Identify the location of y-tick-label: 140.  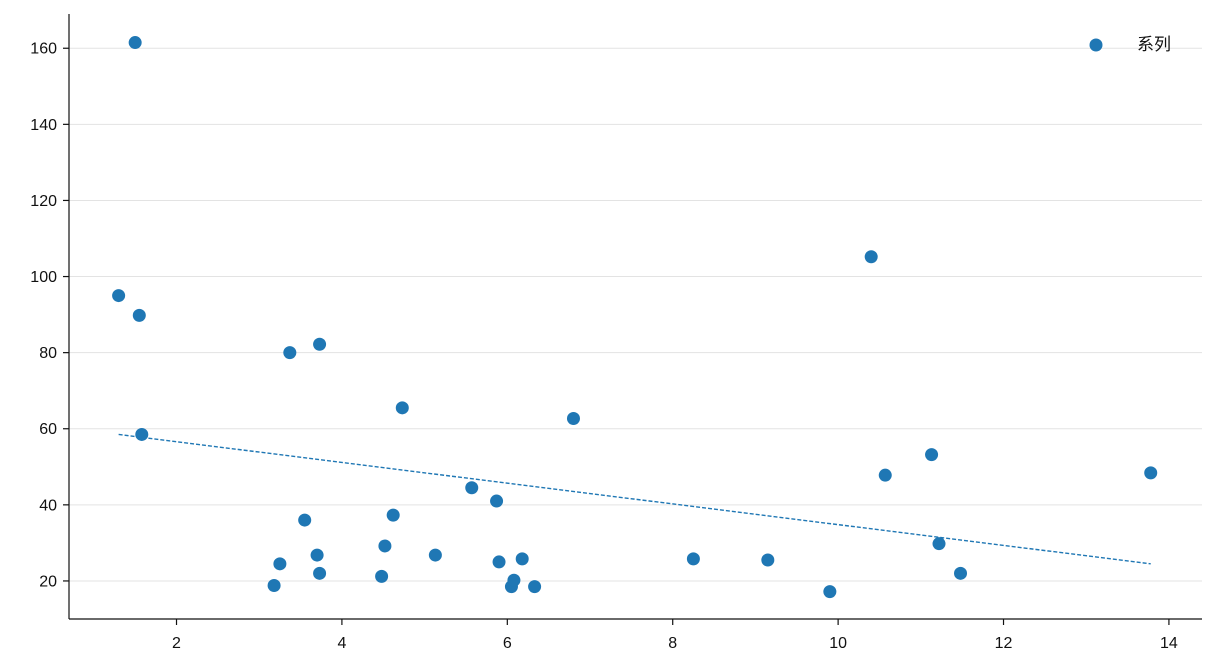
(43, 125).